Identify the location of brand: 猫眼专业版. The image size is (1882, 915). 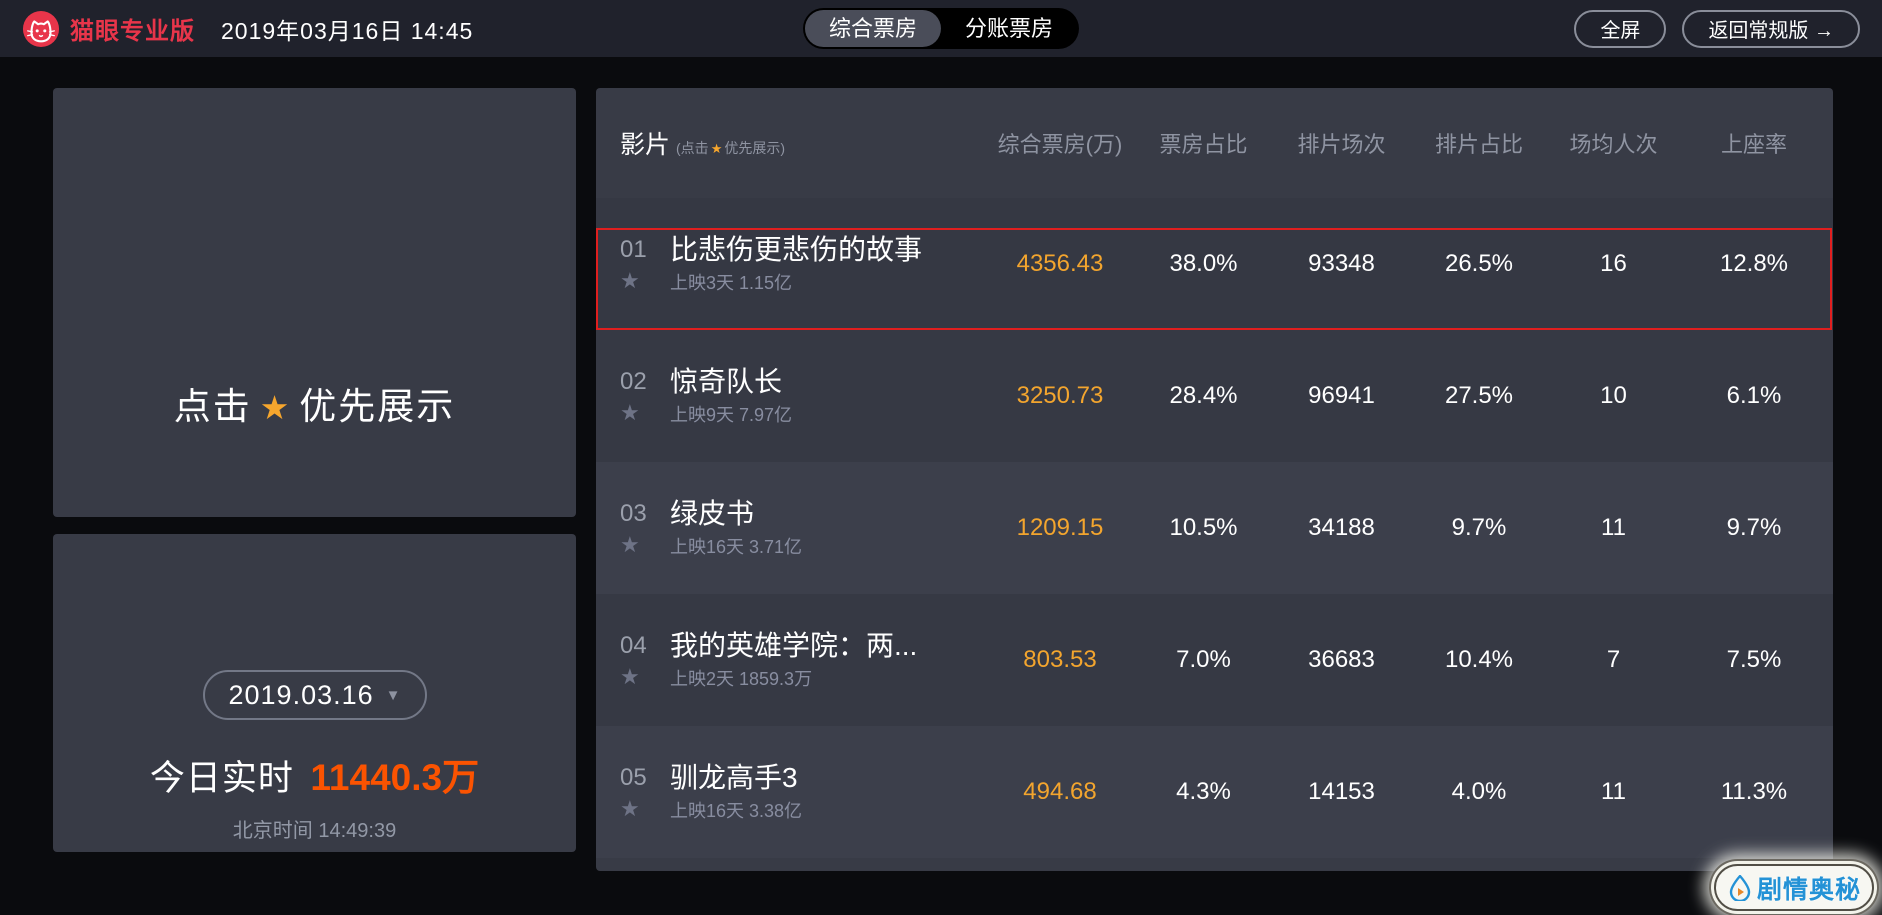
(108, 29).